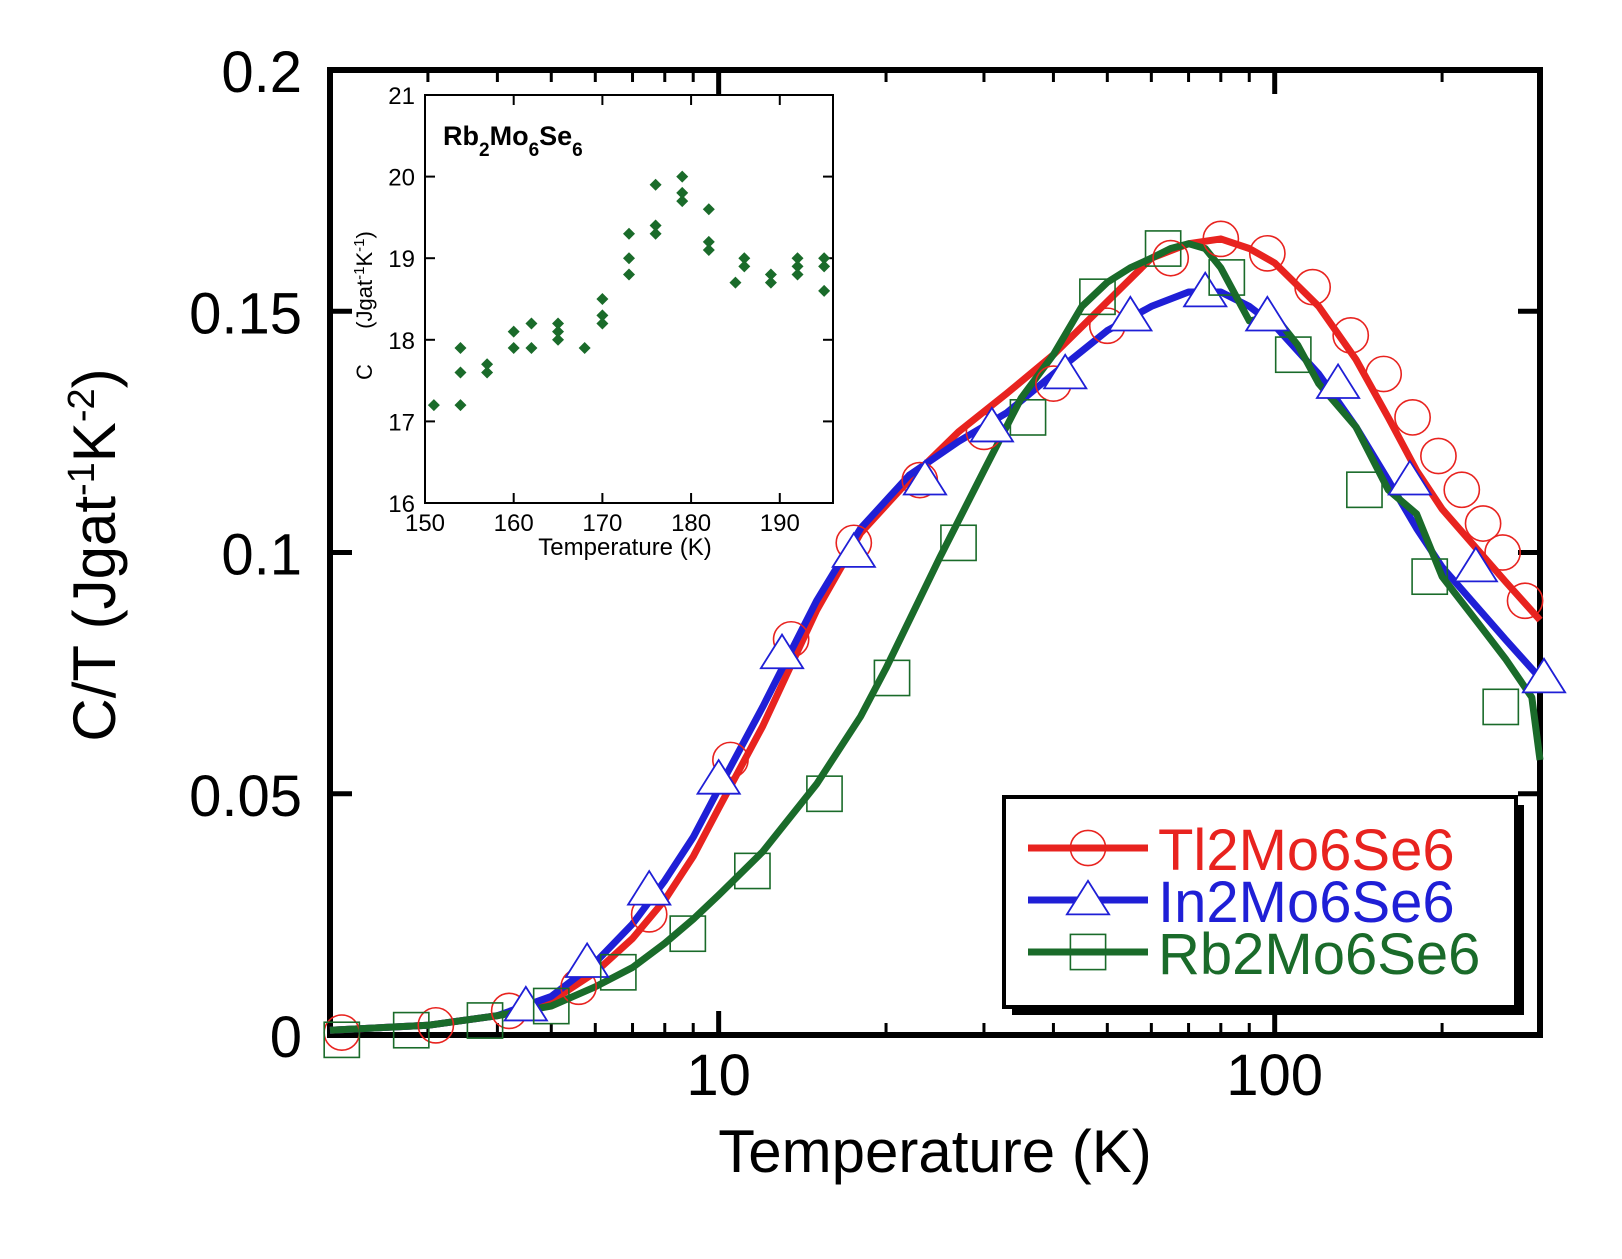 The height and width of the screenshot is (1259, 1622). I want to click on inset-points, so click(629, 291).